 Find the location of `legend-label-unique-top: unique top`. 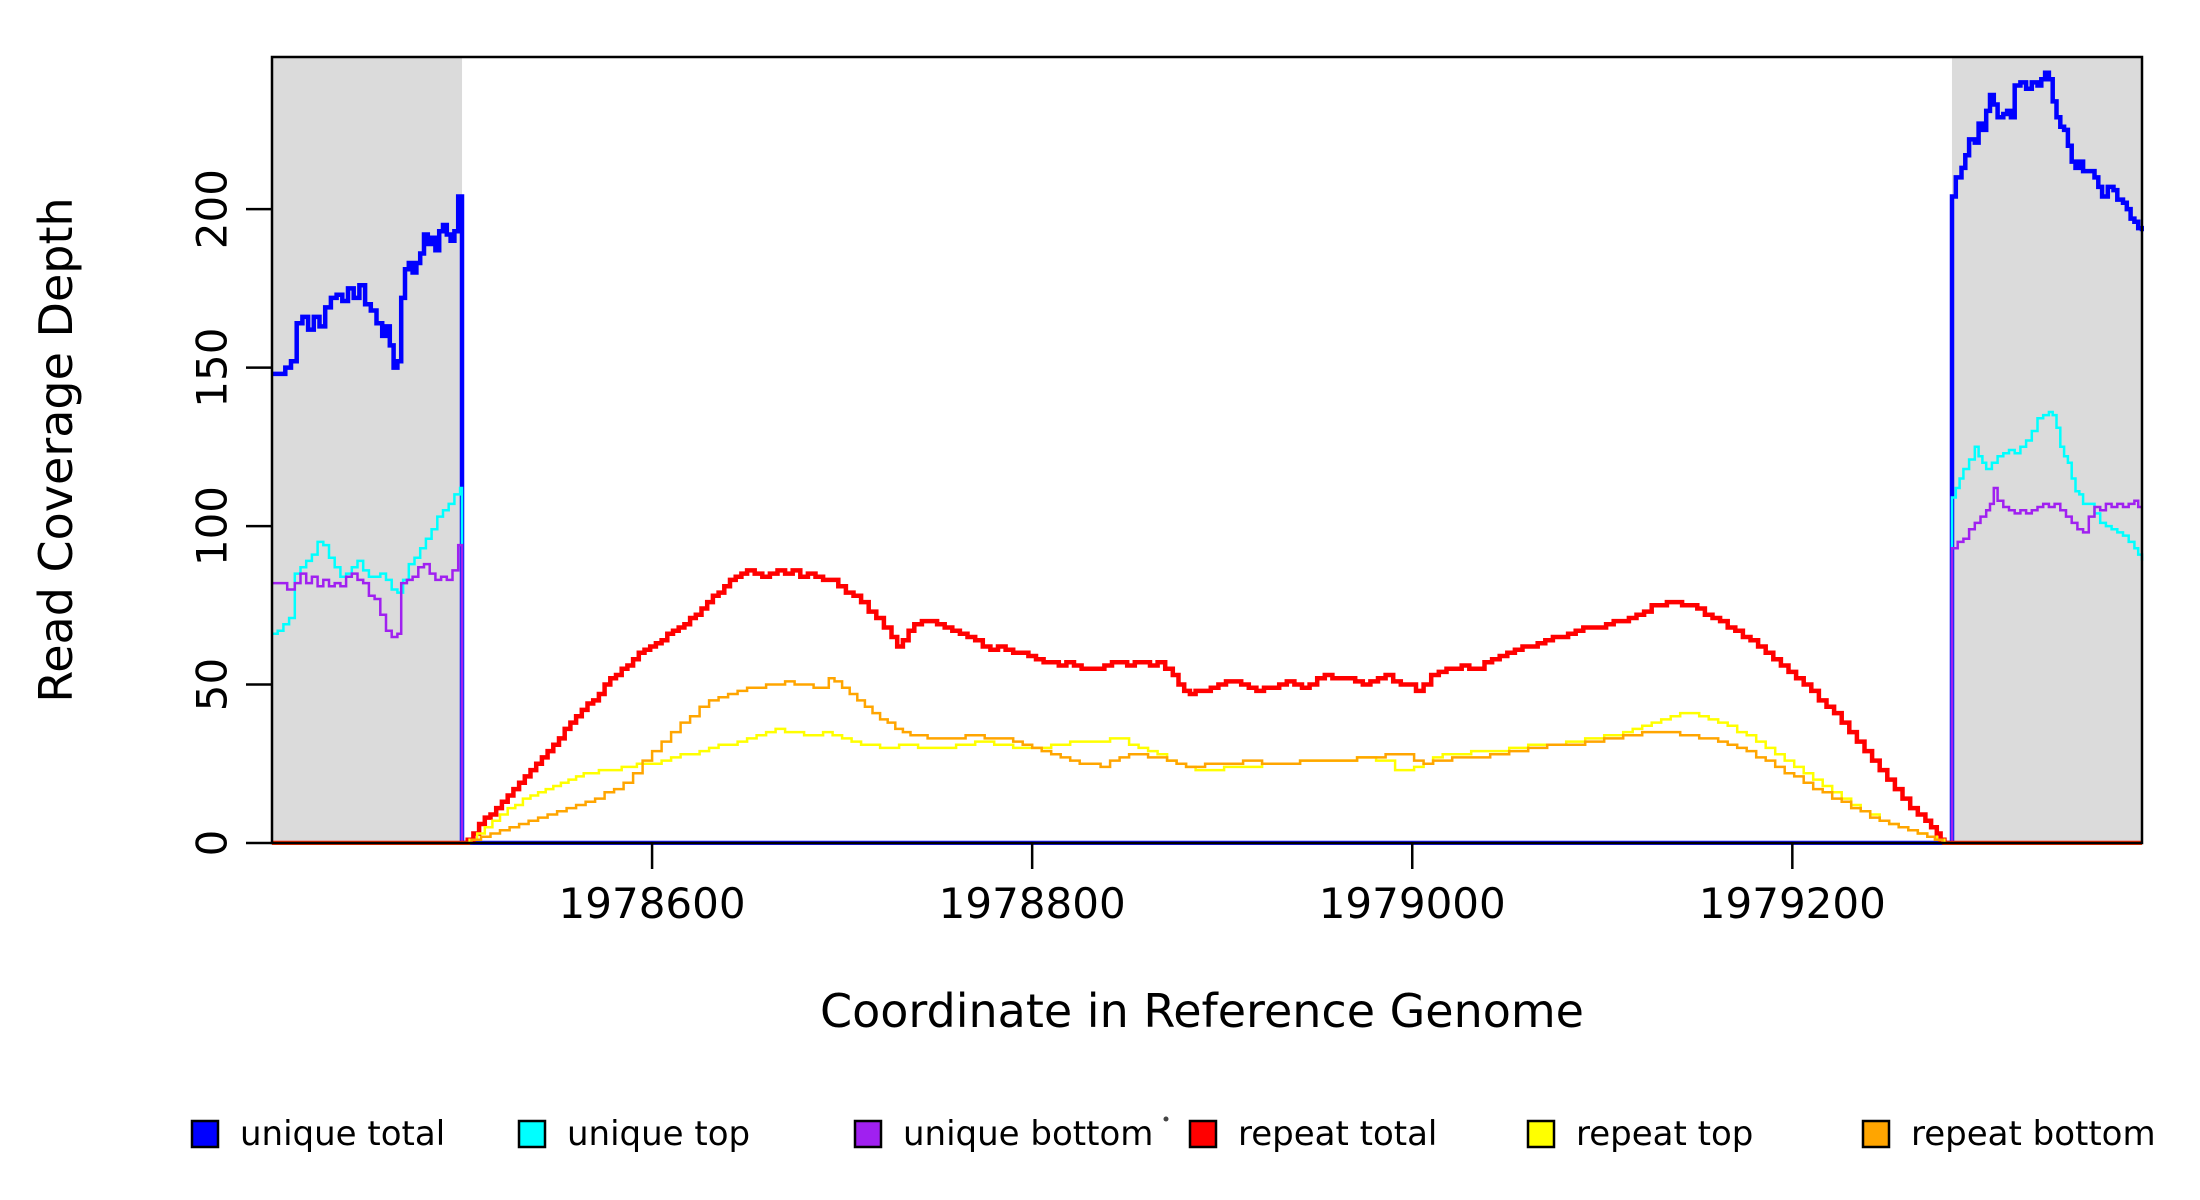

legend-label-unique-top: unique top is located at coordinates (658, 1134).